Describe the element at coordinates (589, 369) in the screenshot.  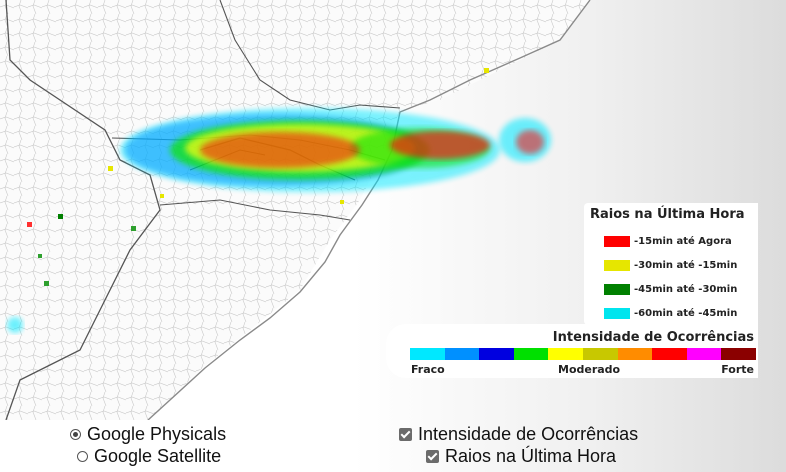
I see `scale-label-mid: Moderado` at that location.